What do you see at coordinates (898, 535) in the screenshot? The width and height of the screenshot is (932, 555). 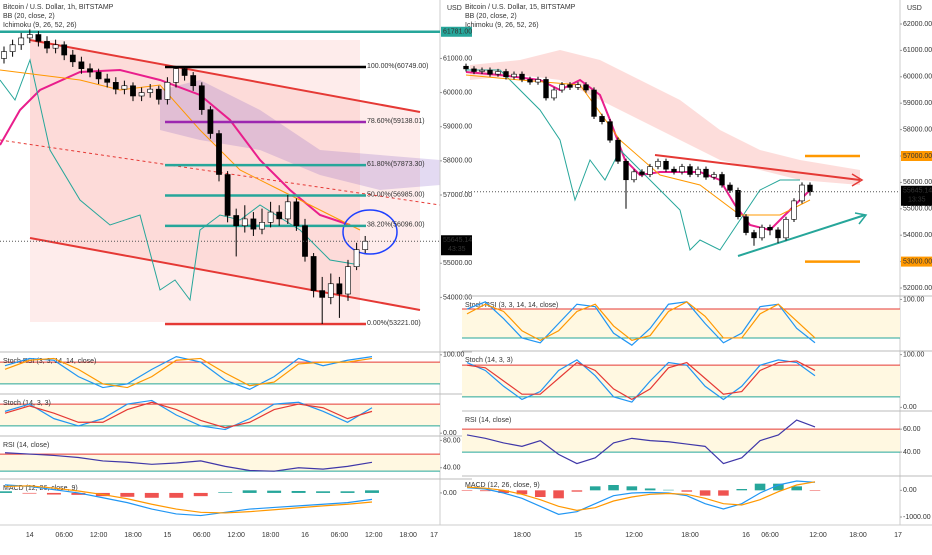 I see `x-tick-label: 17` at bounding box center [898, 535].